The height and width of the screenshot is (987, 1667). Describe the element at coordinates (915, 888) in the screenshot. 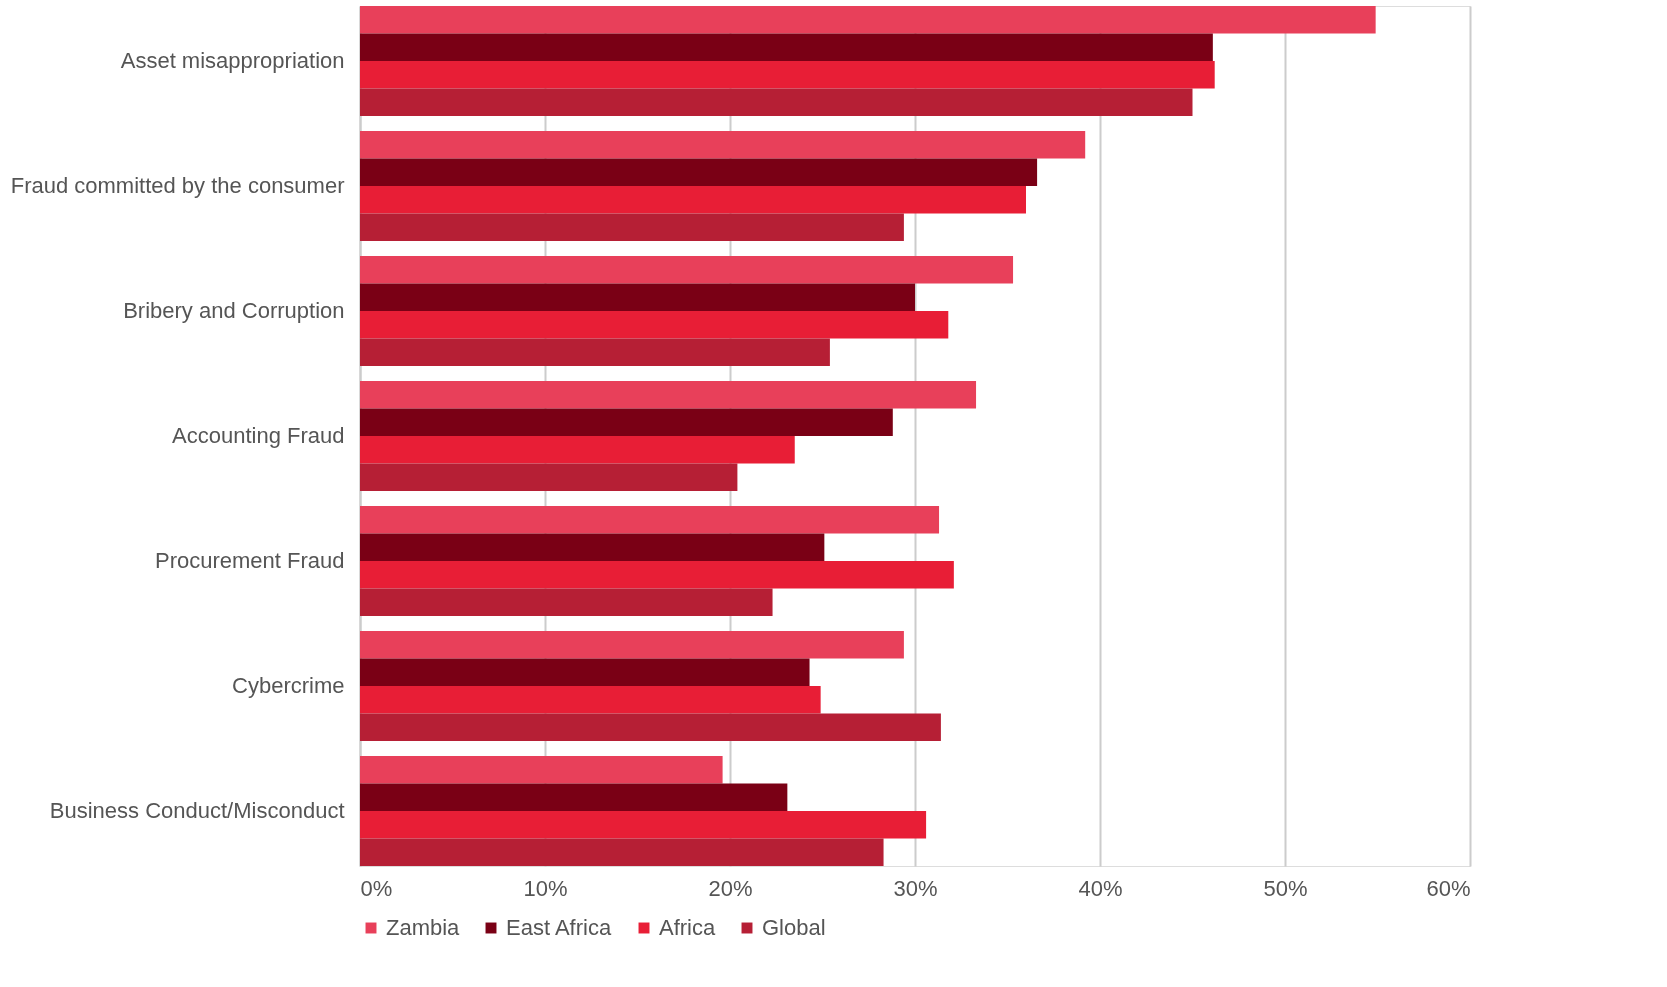

I see `x-tick-label: 30%` at that location.